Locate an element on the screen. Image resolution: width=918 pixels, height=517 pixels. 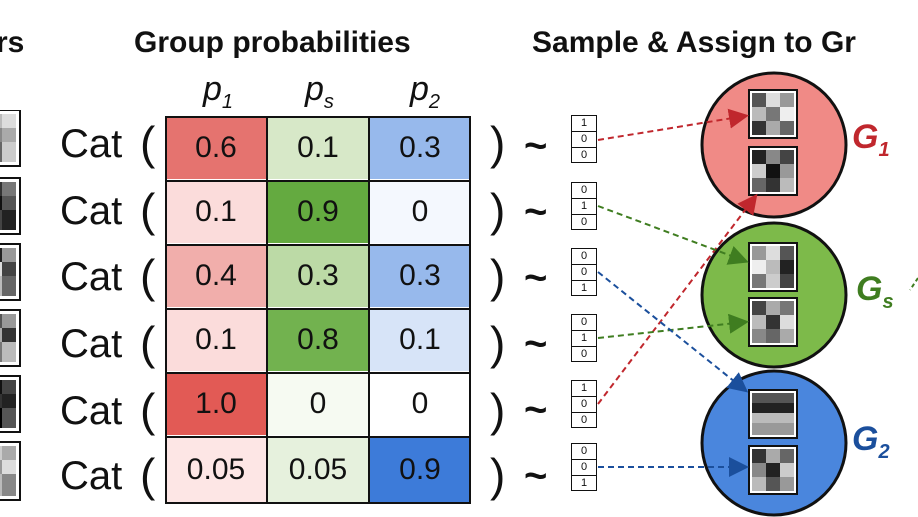
group-label-g1: G1 is located at coordinates (871, 139).